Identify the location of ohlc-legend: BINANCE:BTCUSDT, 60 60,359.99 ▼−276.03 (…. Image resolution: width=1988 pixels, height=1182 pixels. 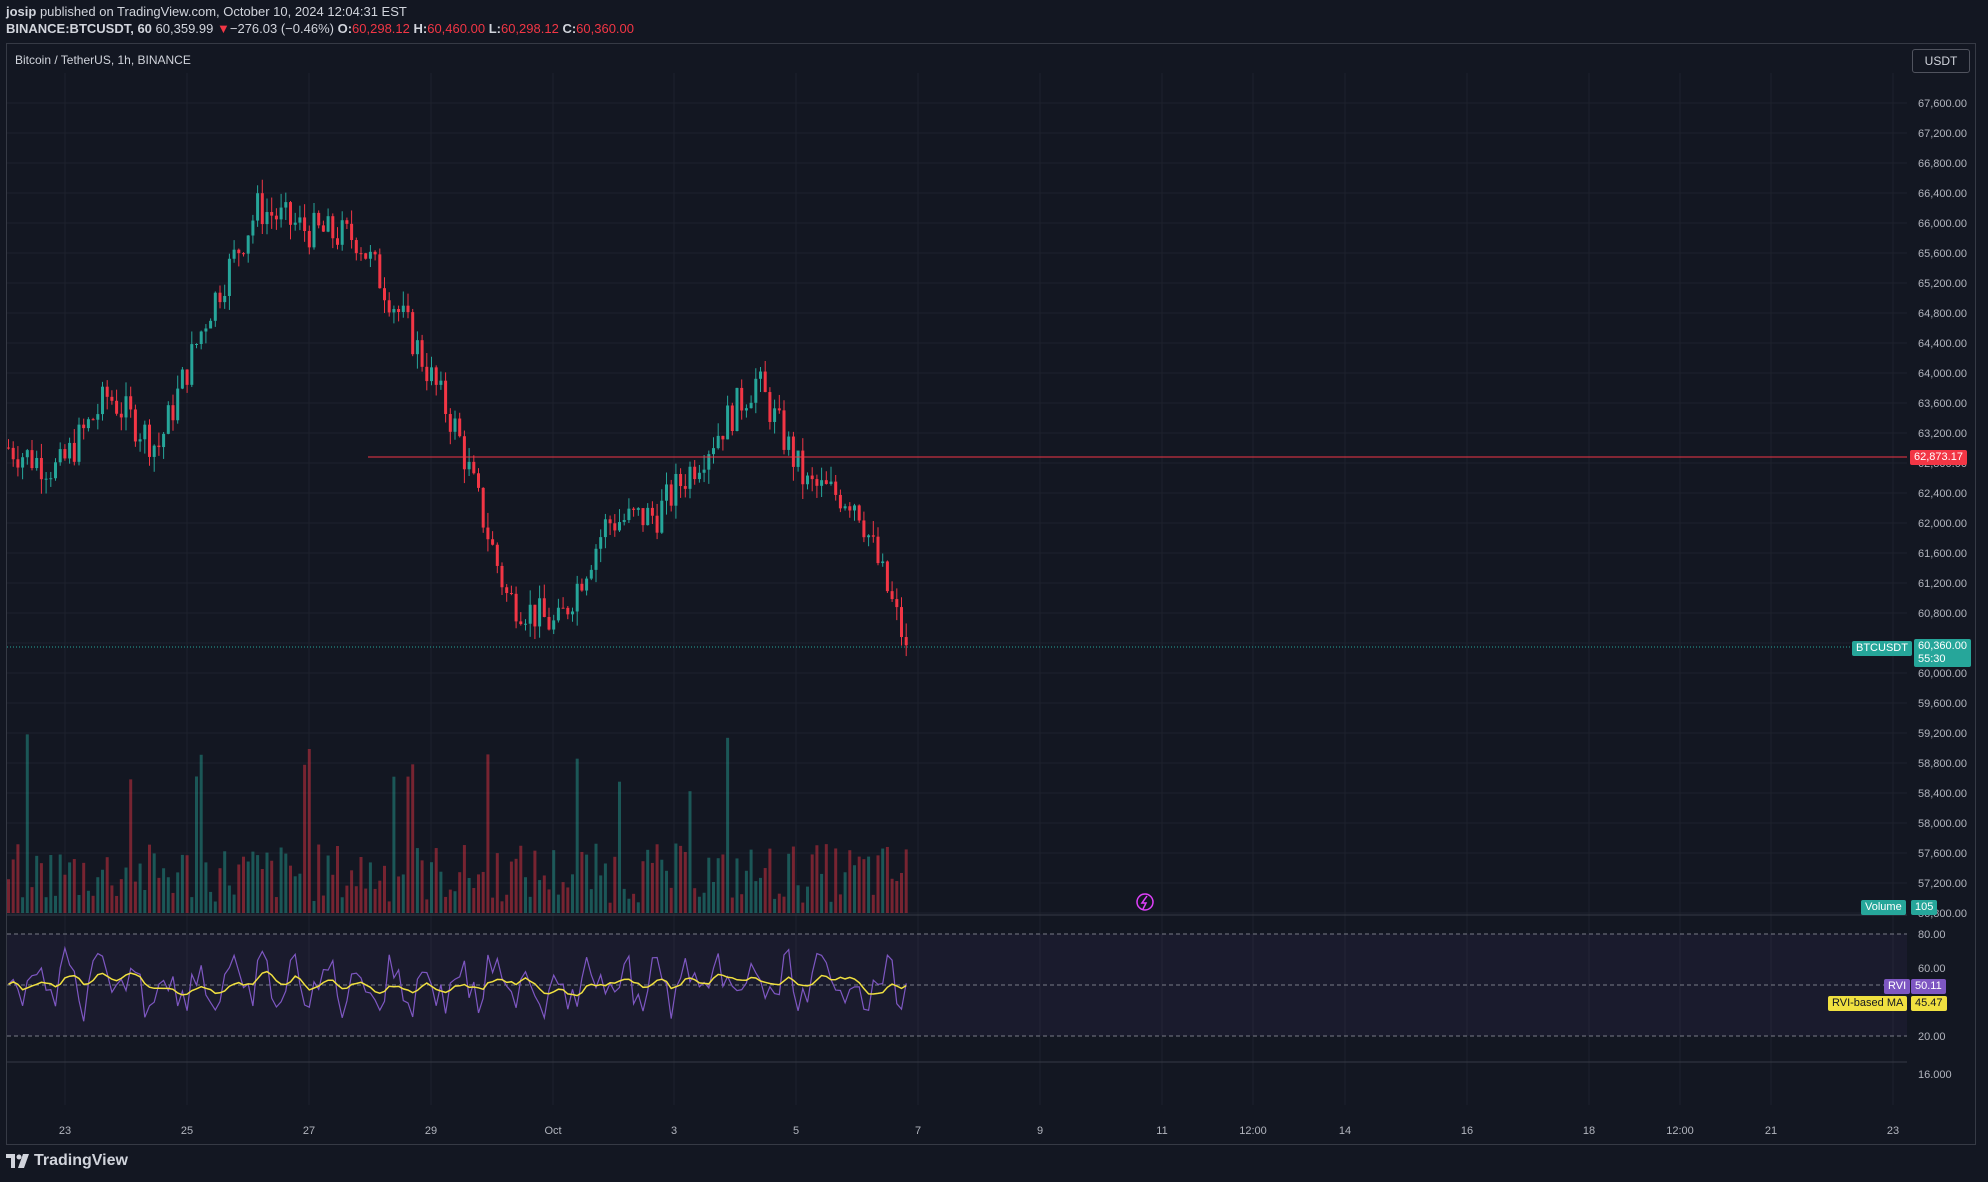
(320, 28).